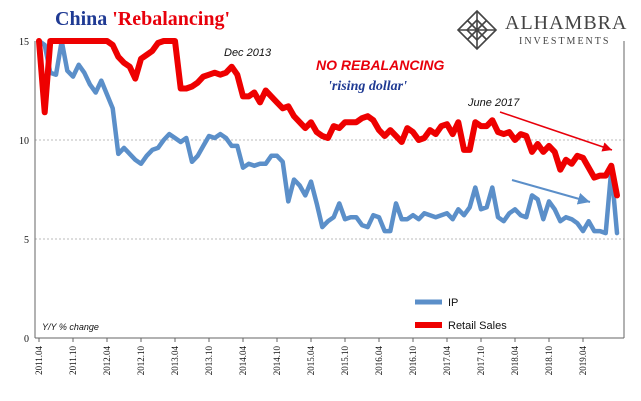 The height and width of the screenshot is (401, 641). What do you see at coordinates (26, 240) in the screenshot?
I see `y-tick-label: 5` at bounding box center [26, 240].